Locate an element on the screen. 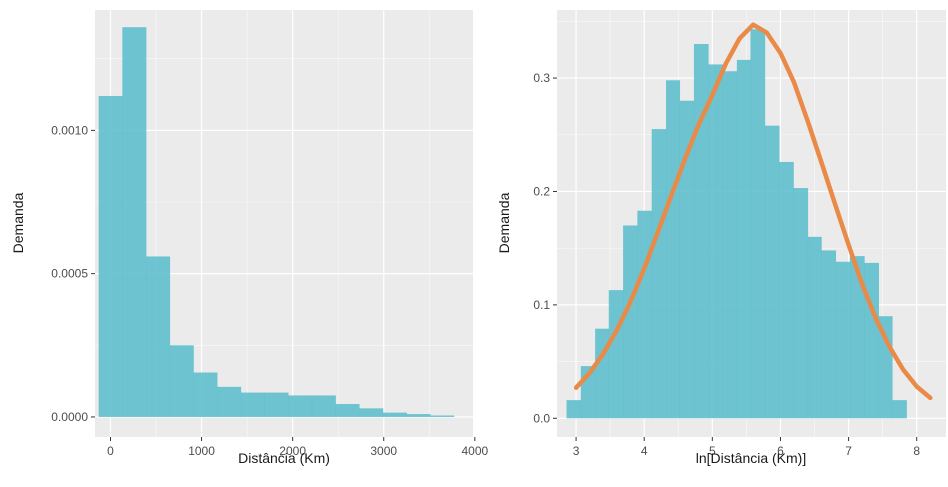 Image resolution: width=948 pixels, height=487 pixels. left-x-tick-labels: 0 1000 2000 3000 4000 is located at coordinates (297, 451).